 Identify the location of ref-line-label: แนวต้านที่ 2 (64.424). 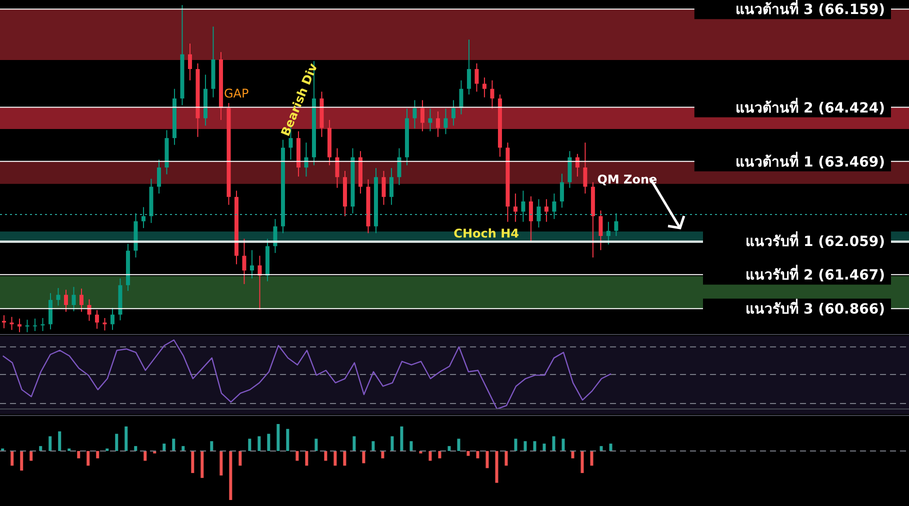
(810, 106).